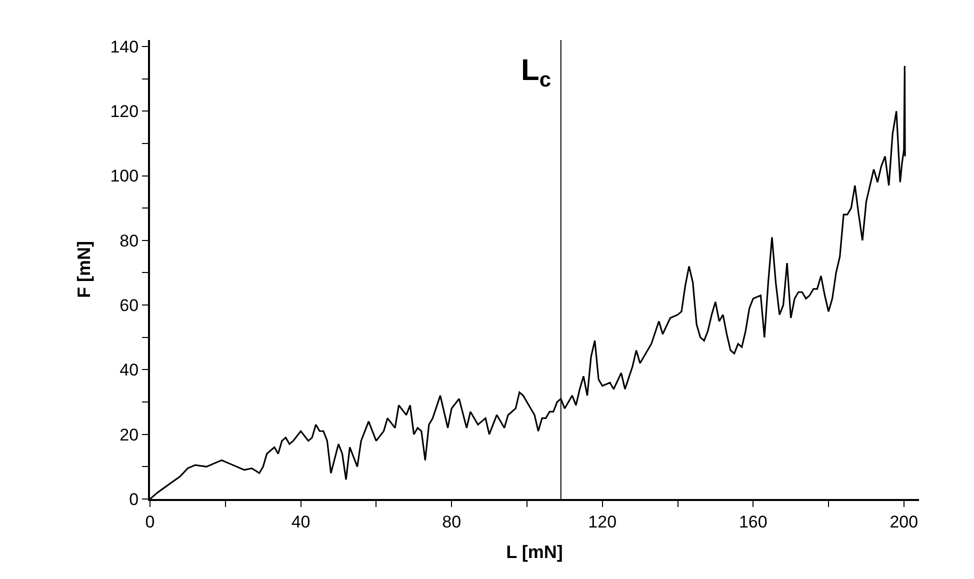  What do you see at coordinates (452, 522) in the screenshot?
I see `x-tick-label: 80` at bounding box center [452, 522].